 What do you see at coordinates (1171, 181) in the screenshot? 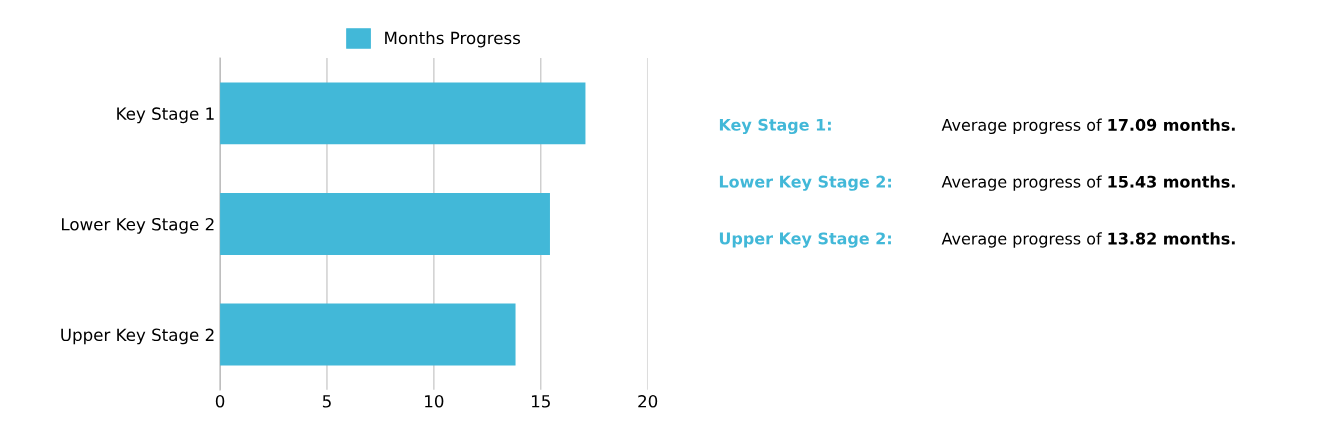
I see `text: 15.43 months.` at bounding box center [1171, 181].